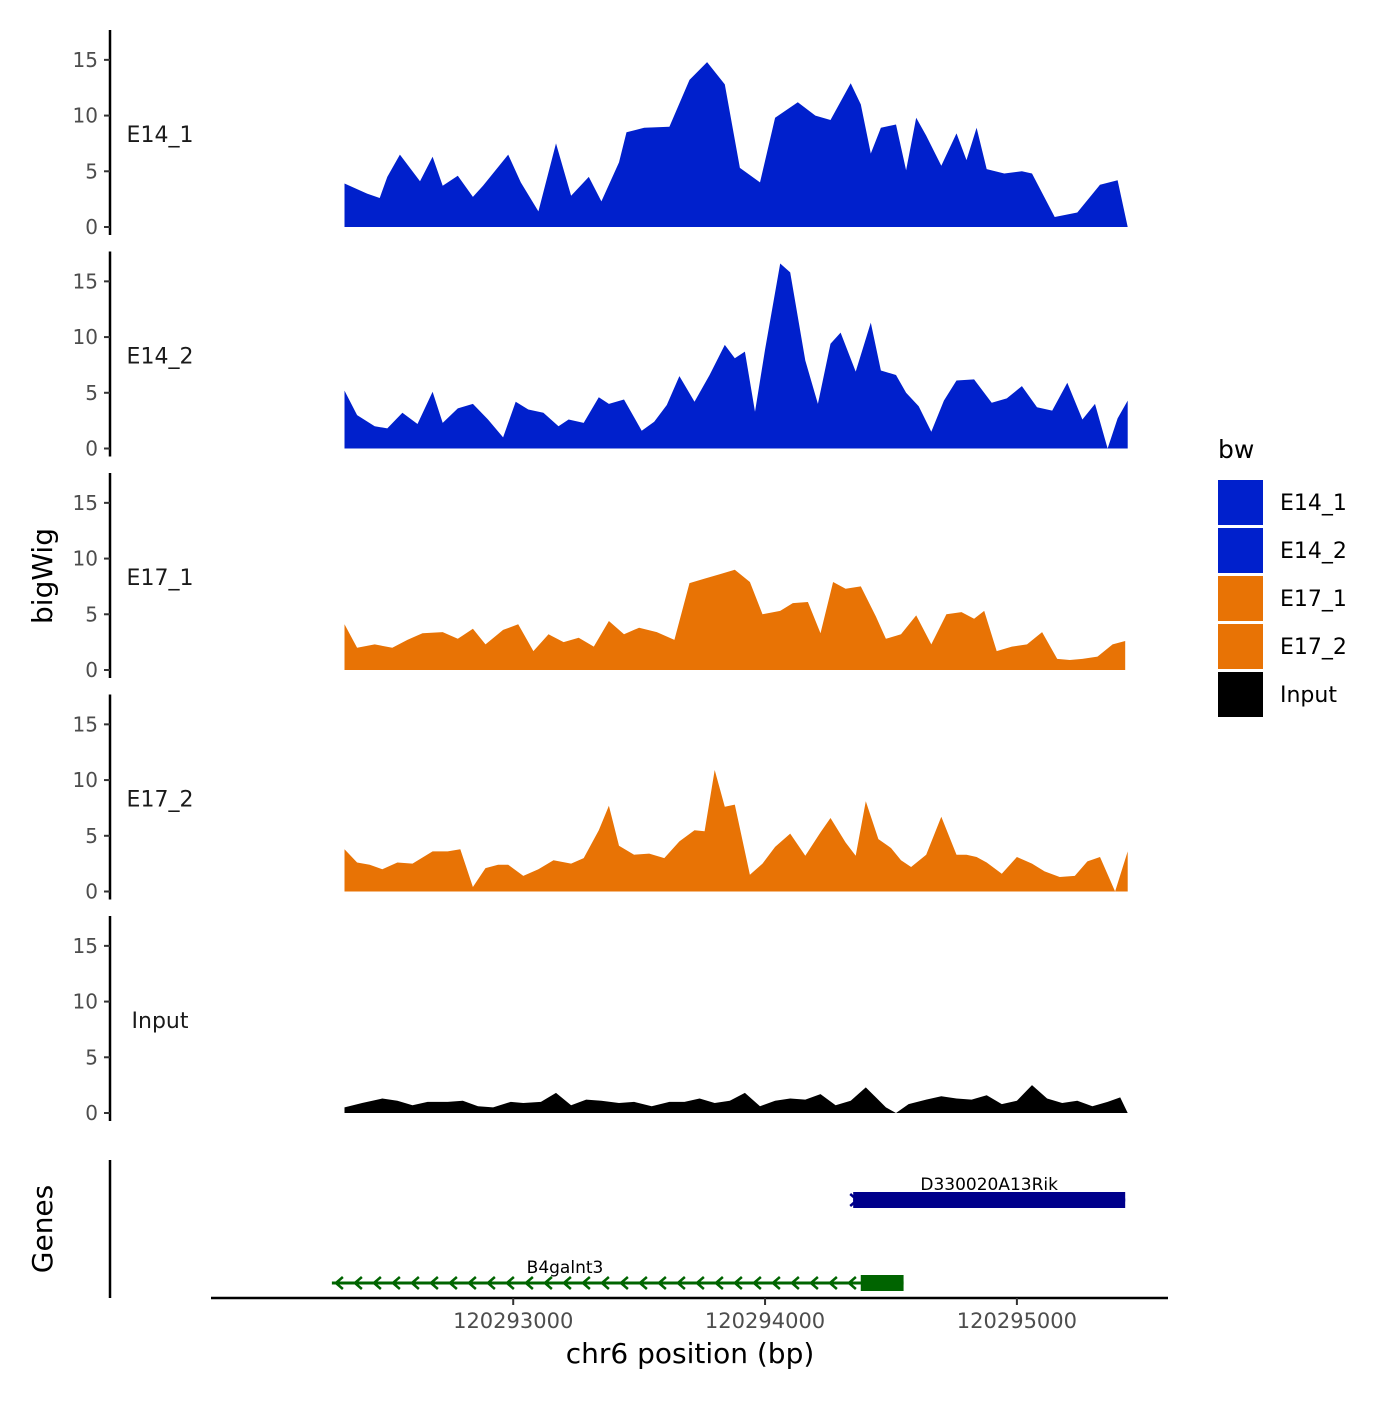 This screenshot has height=1404, width=1400. I want to click on track-label: E14_2, so click(160, 357).